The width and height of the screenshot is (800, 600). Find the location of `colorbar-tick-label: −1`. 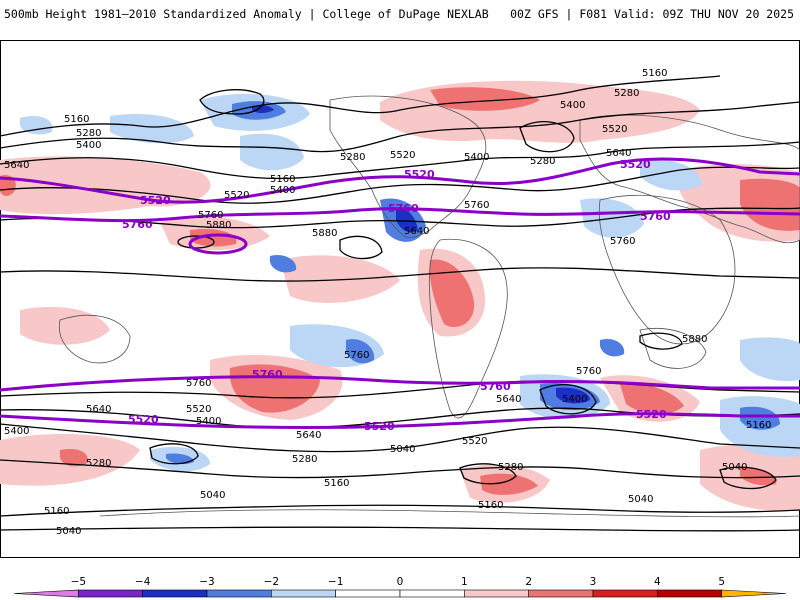

colorbar-tick-label: −1 is located at coordinates (335, 582).